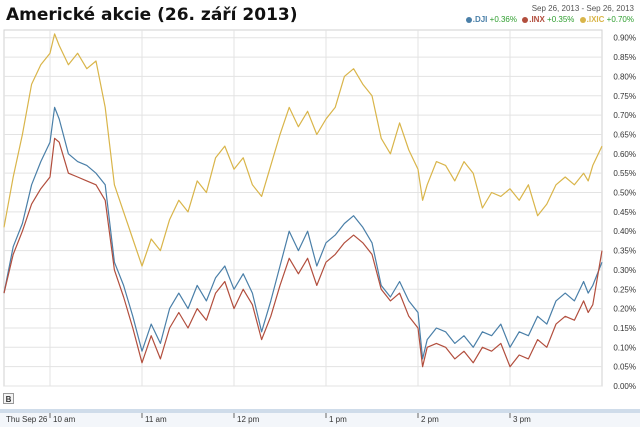 The width and height of the screenshot is (640, 427). I want to click on y-tick-label: 0.50%, so click(624, 193).